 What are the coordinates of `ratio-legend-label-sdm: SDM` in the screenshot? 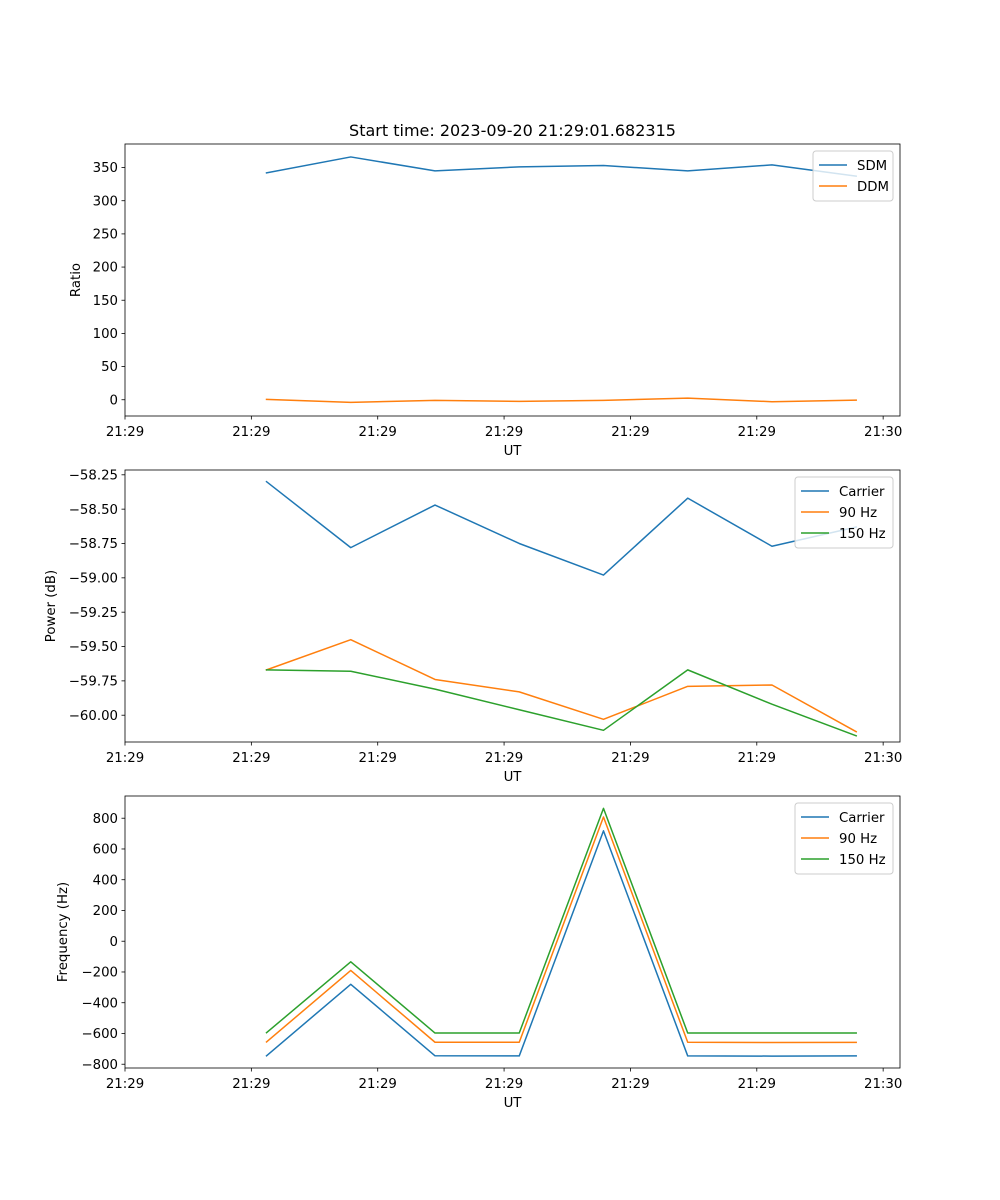 It's located at (872, 166).